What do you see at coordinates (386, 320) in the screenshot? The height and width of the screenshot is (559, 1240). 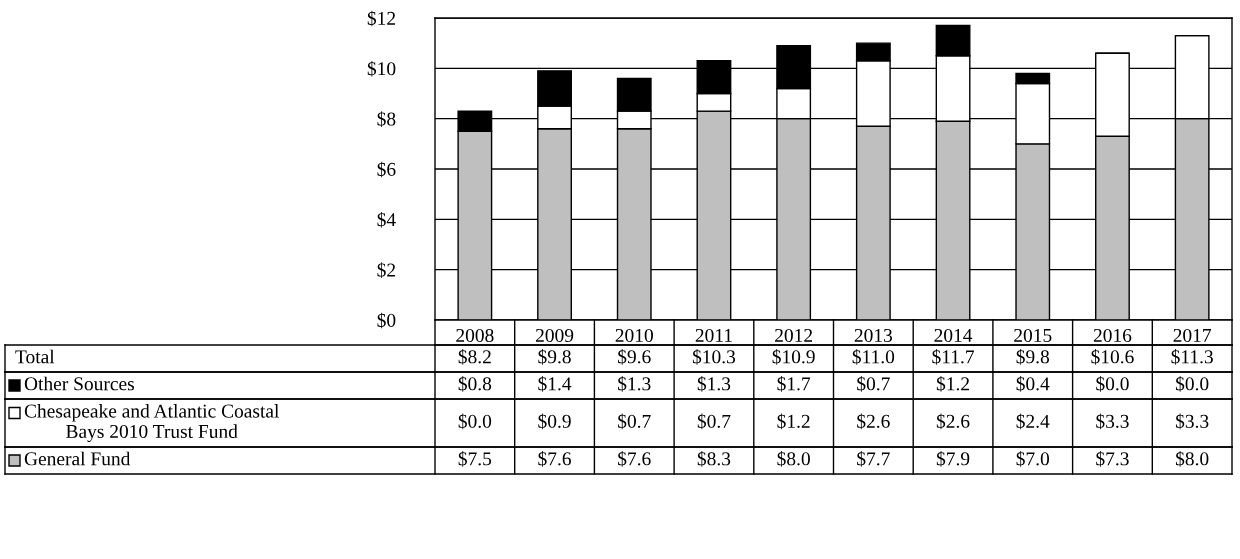 I see `y-tick-label: $0` at bounding box center [386, 320].